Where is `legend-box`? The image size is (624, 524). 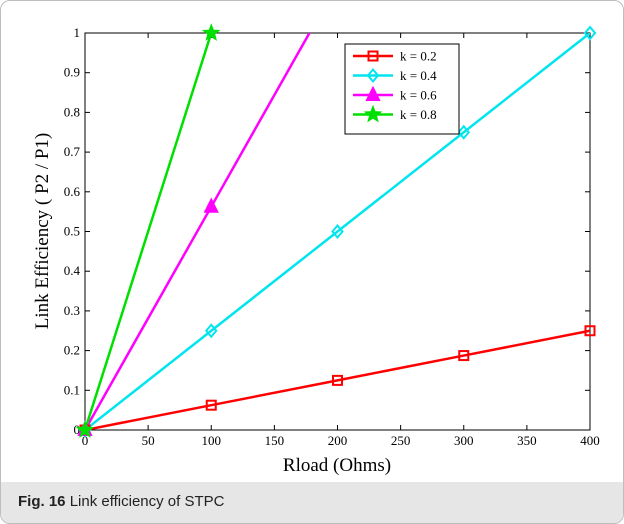 legend-box is located at coordinates (402, 89).